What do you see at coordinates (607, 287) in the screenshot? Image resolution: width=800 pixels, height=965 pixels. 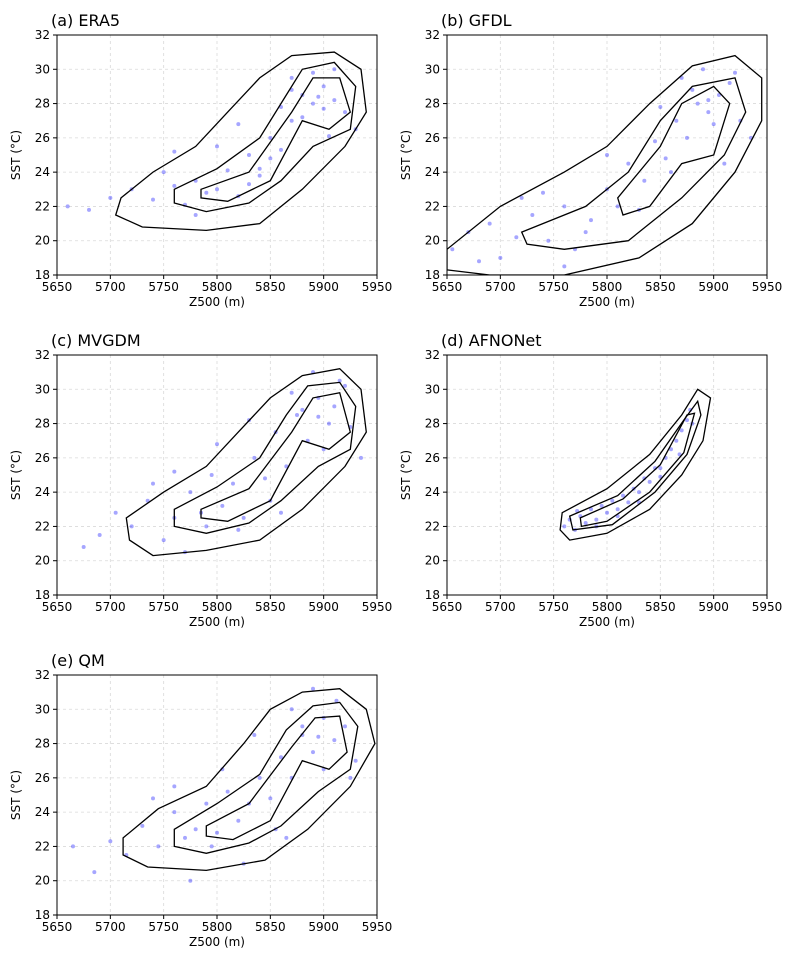 I see `x-tick-label: 5800` at bounding box center [607, 287].